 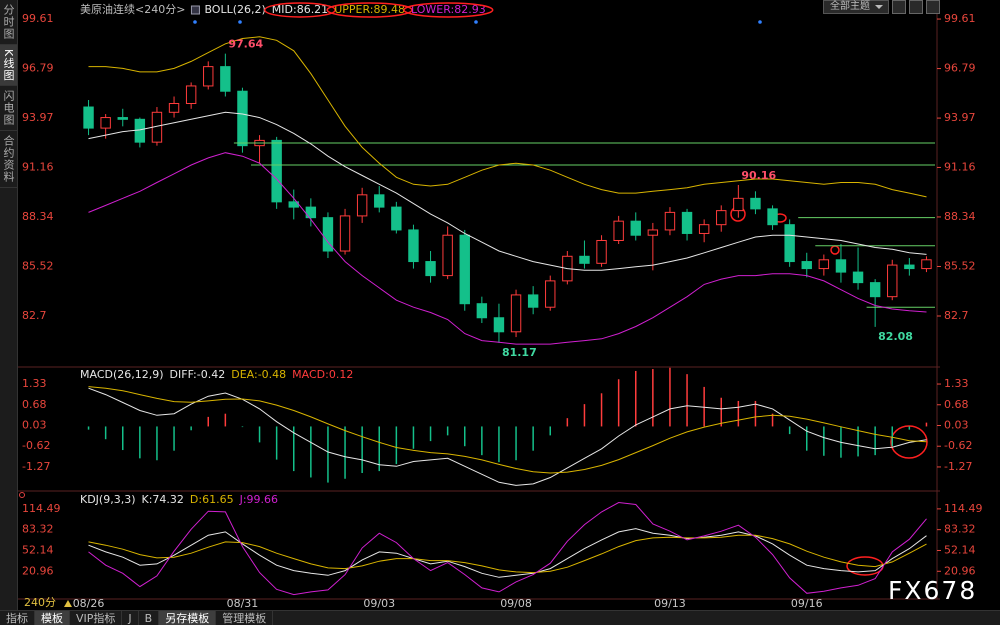 What do you see at coordinates (17, 618) in the screenshot?
I see `tab: 指标` at bounding box center [17, 618].